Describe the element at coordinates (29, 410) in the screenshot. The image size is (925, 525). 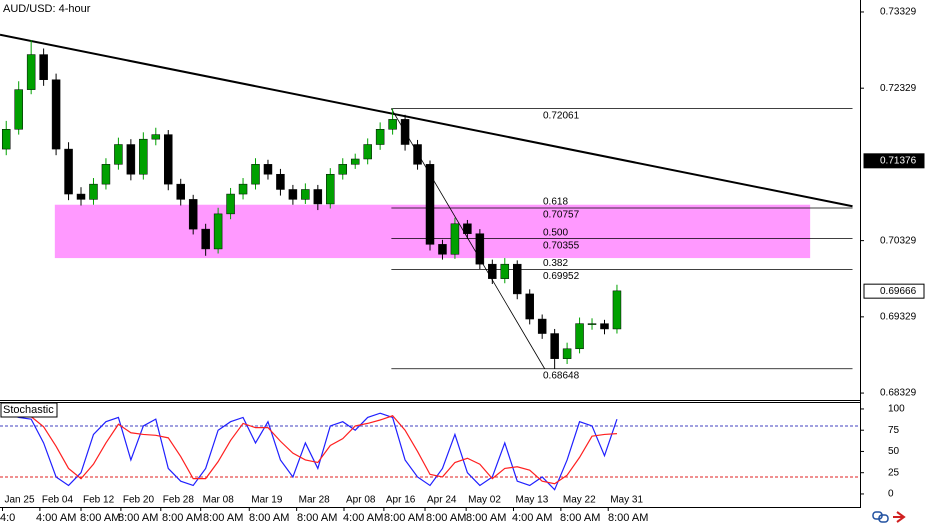
I see `indicator-label-box` at that location.